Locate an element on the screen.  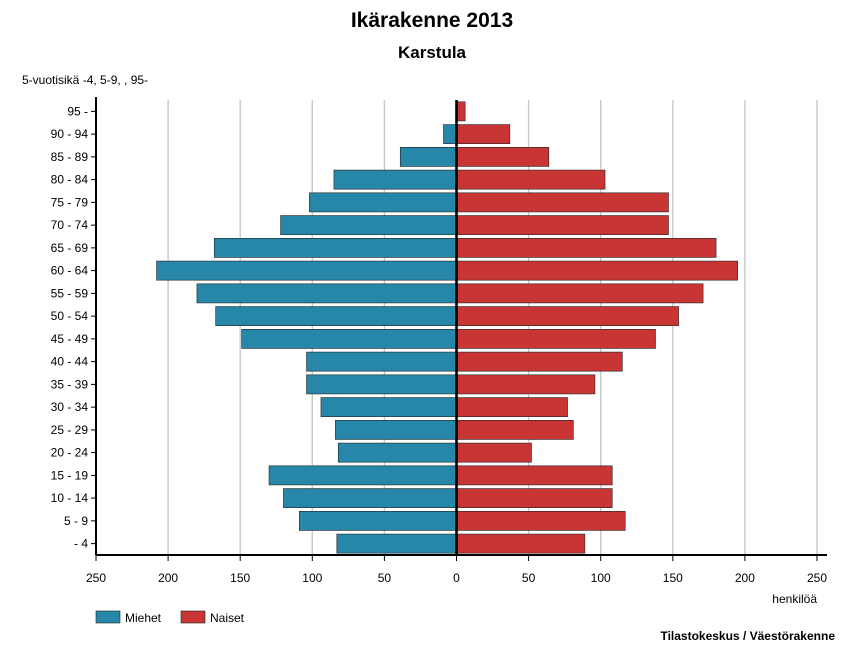
y-tick-label-15-19: 15 - 19 is located at coordinates (70, 475).